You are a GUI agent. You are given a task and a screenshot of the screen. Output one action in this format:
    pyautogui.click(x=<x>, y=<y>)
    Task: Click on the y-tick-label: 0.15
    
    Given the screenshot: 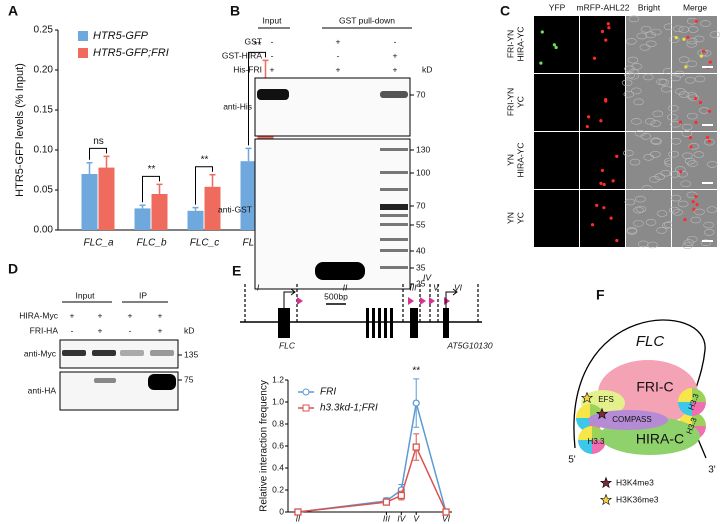 What is the action you would take?
    pyautogui.click(x=44, y=110)
    